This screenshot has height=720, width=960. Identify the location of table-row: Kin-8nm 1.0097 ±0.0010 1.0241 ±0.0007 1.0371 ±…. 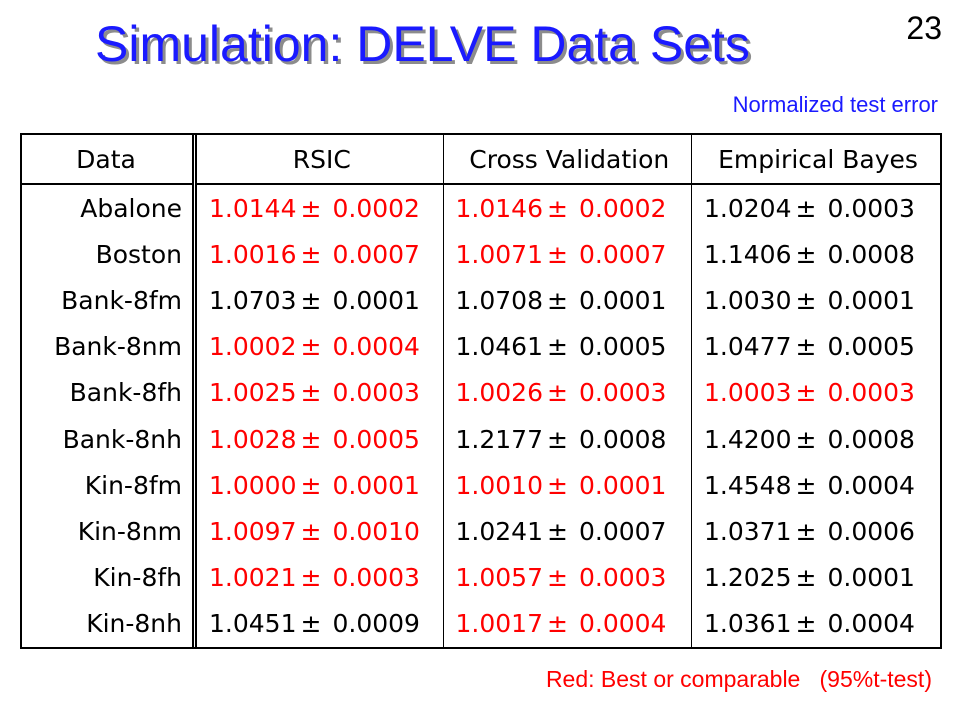
(481, 531).